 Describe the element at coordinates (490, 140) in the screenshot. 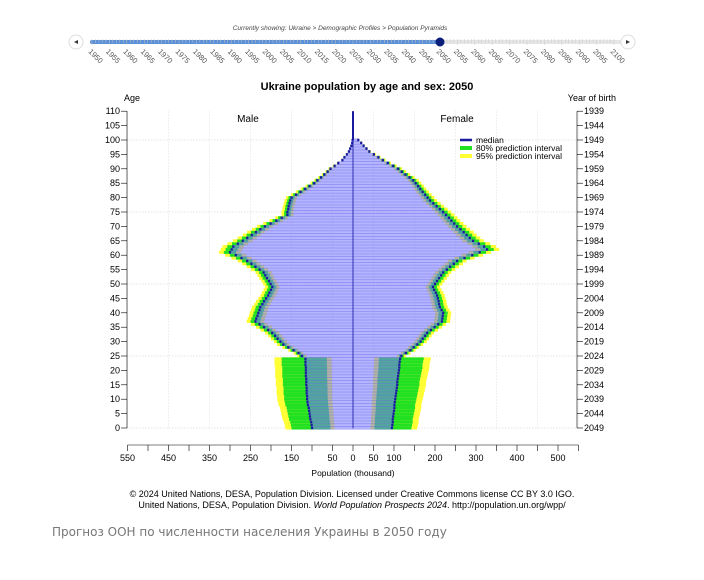

I see `legend-median: median` at that location.